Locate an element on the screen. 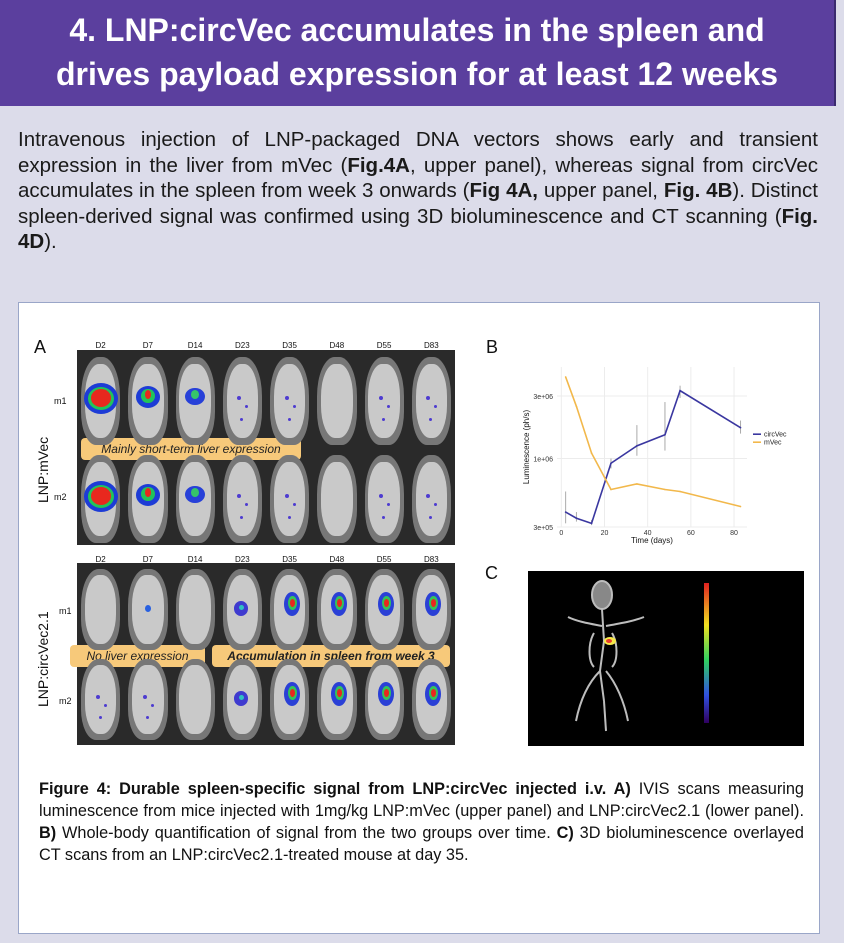 This screenshot has height=943, width=844. intro-ref: Fig. 4D is located at coordinates (418, 229).